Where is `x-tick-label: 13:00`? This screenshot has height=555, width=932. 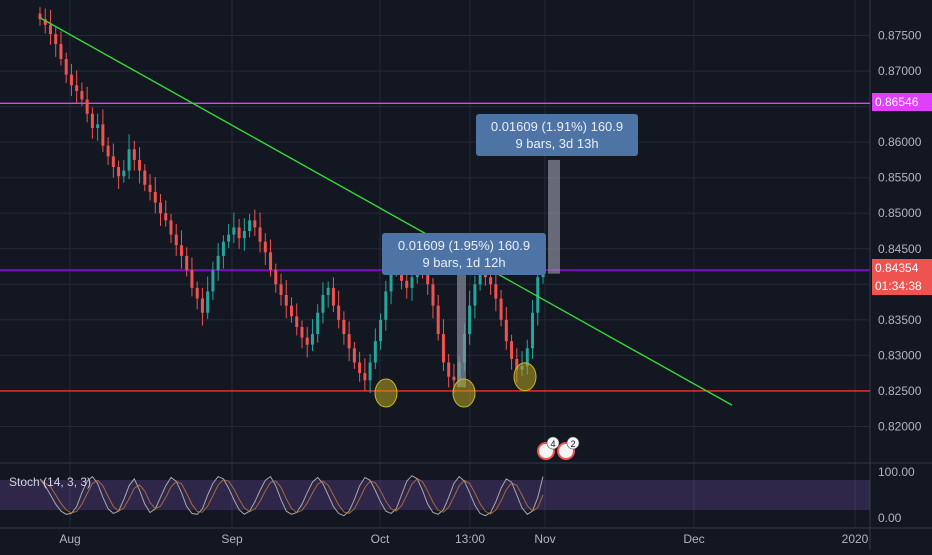 x-tick-label: 13:00 is located at coordinates (470, 539).